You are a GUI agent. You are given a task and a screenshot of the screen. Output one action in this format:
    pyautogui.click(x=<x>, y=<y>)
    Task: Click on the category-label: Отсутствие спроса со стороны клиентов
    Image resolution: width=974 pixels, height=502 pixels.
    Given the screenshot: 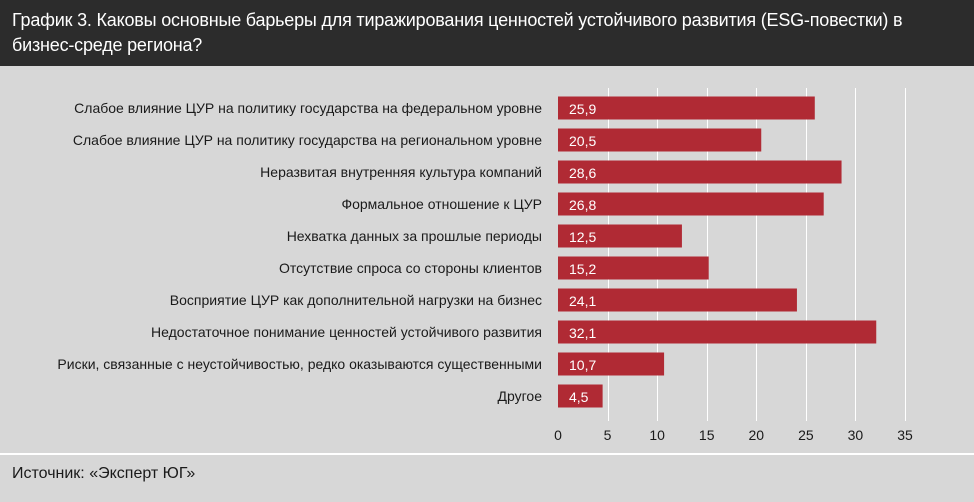 What is the action you would take?
    pyautogui.click(x=410, y=268)
    